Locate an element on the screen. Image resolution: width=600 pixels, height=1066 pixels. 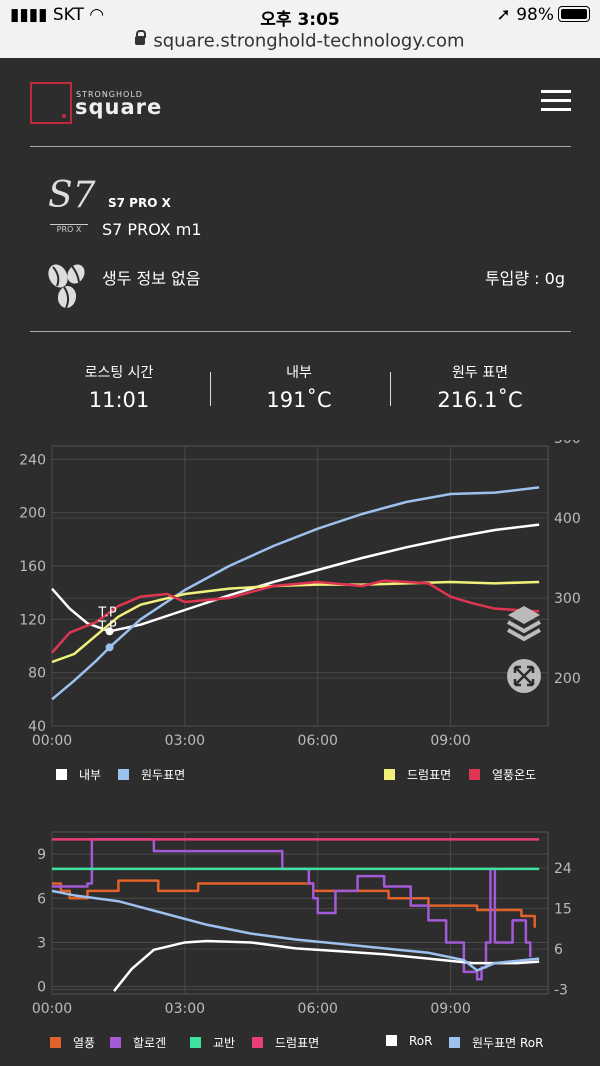
y2-tick-label: 500 is located at coordinates (567, 443).